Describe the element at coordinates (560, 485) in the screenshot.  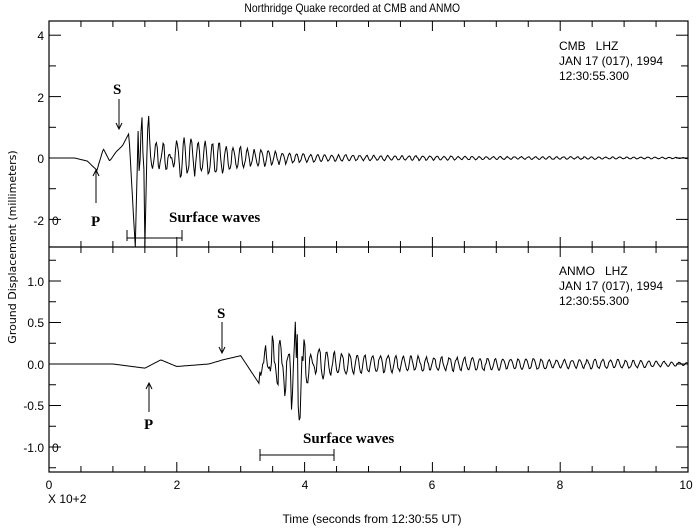
I see `x-tick-label: 8` at that location.